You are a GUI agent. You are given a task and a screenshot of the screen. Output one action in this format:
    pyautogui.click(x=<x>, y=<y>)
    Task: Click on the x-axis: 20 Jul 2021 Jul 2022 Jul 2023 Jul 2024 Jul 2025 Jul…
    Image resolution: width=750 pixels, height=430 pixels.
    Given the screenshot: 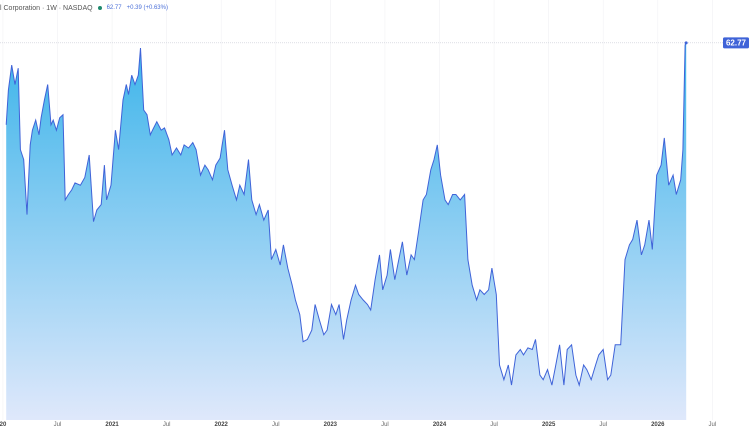 What is the action you would take?
    pyautogui.click(x=358, y=425)
    